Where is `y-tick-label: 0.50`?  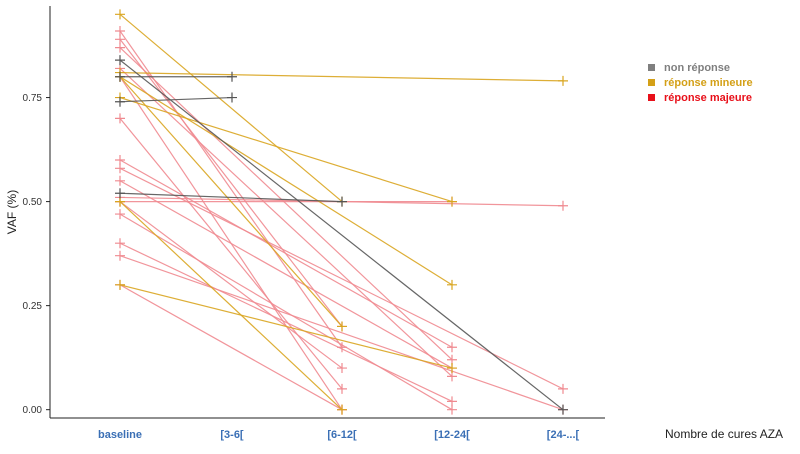 y-tick-label: 0.50 is located at coordinates (33, 202).